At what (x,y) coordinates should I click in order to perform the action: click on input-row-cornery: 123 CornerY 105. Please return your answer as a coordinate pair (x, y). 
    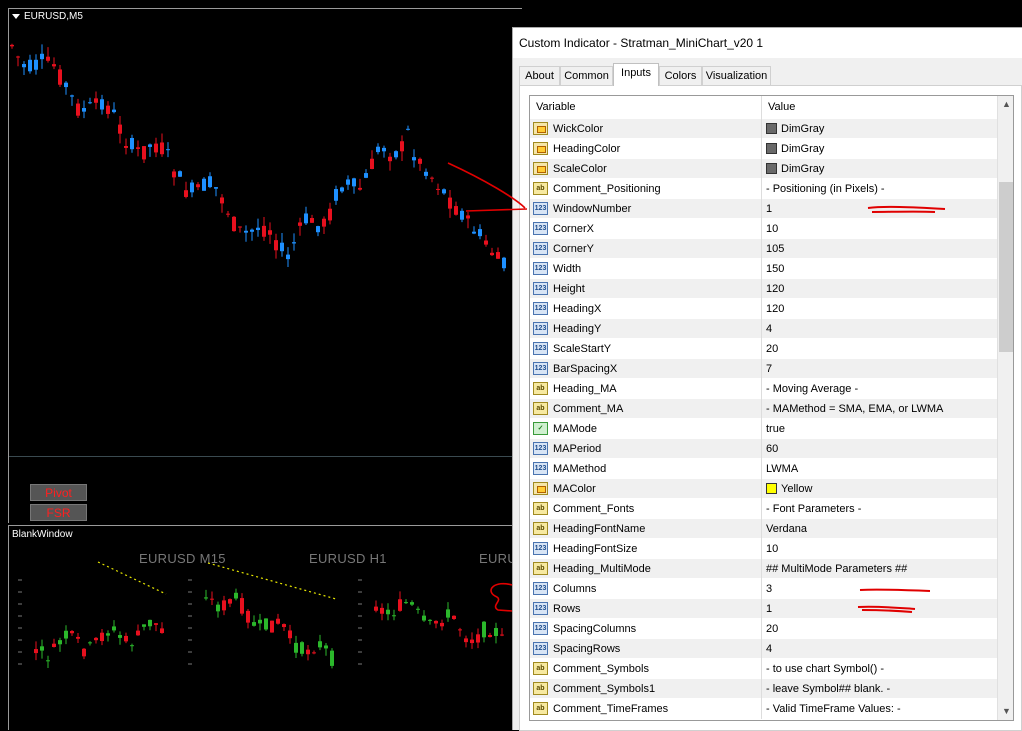
    Looking at the image, I should click on (763, 249).